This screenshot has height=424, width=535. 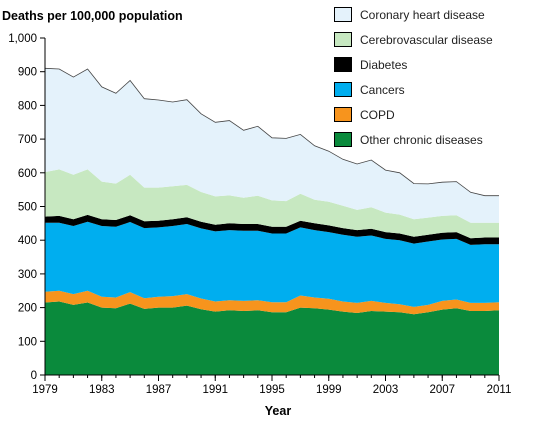 What do you see at coordinates (272, 302) in the screenshot?
I see `area-copd` at bounding box center [272, 302].